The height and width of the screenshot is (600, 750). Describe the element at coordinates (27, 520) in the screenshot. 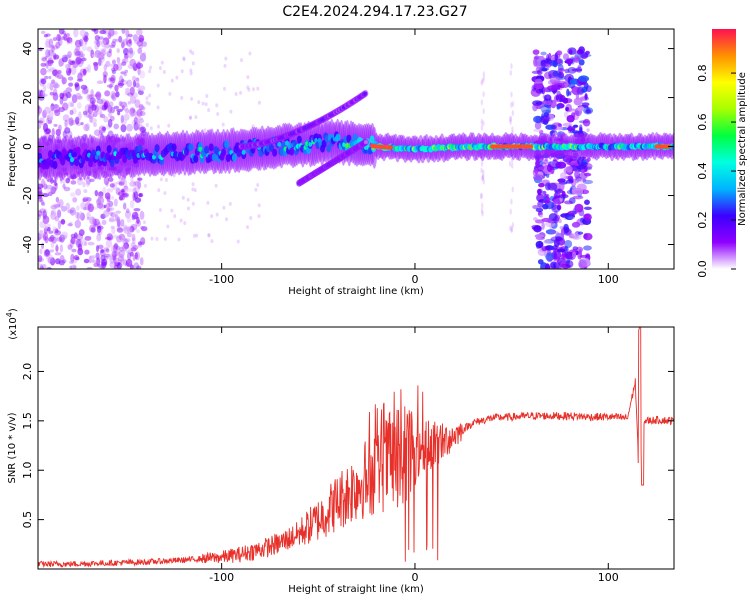

I see `y-tick-label: 0.5` at that location.